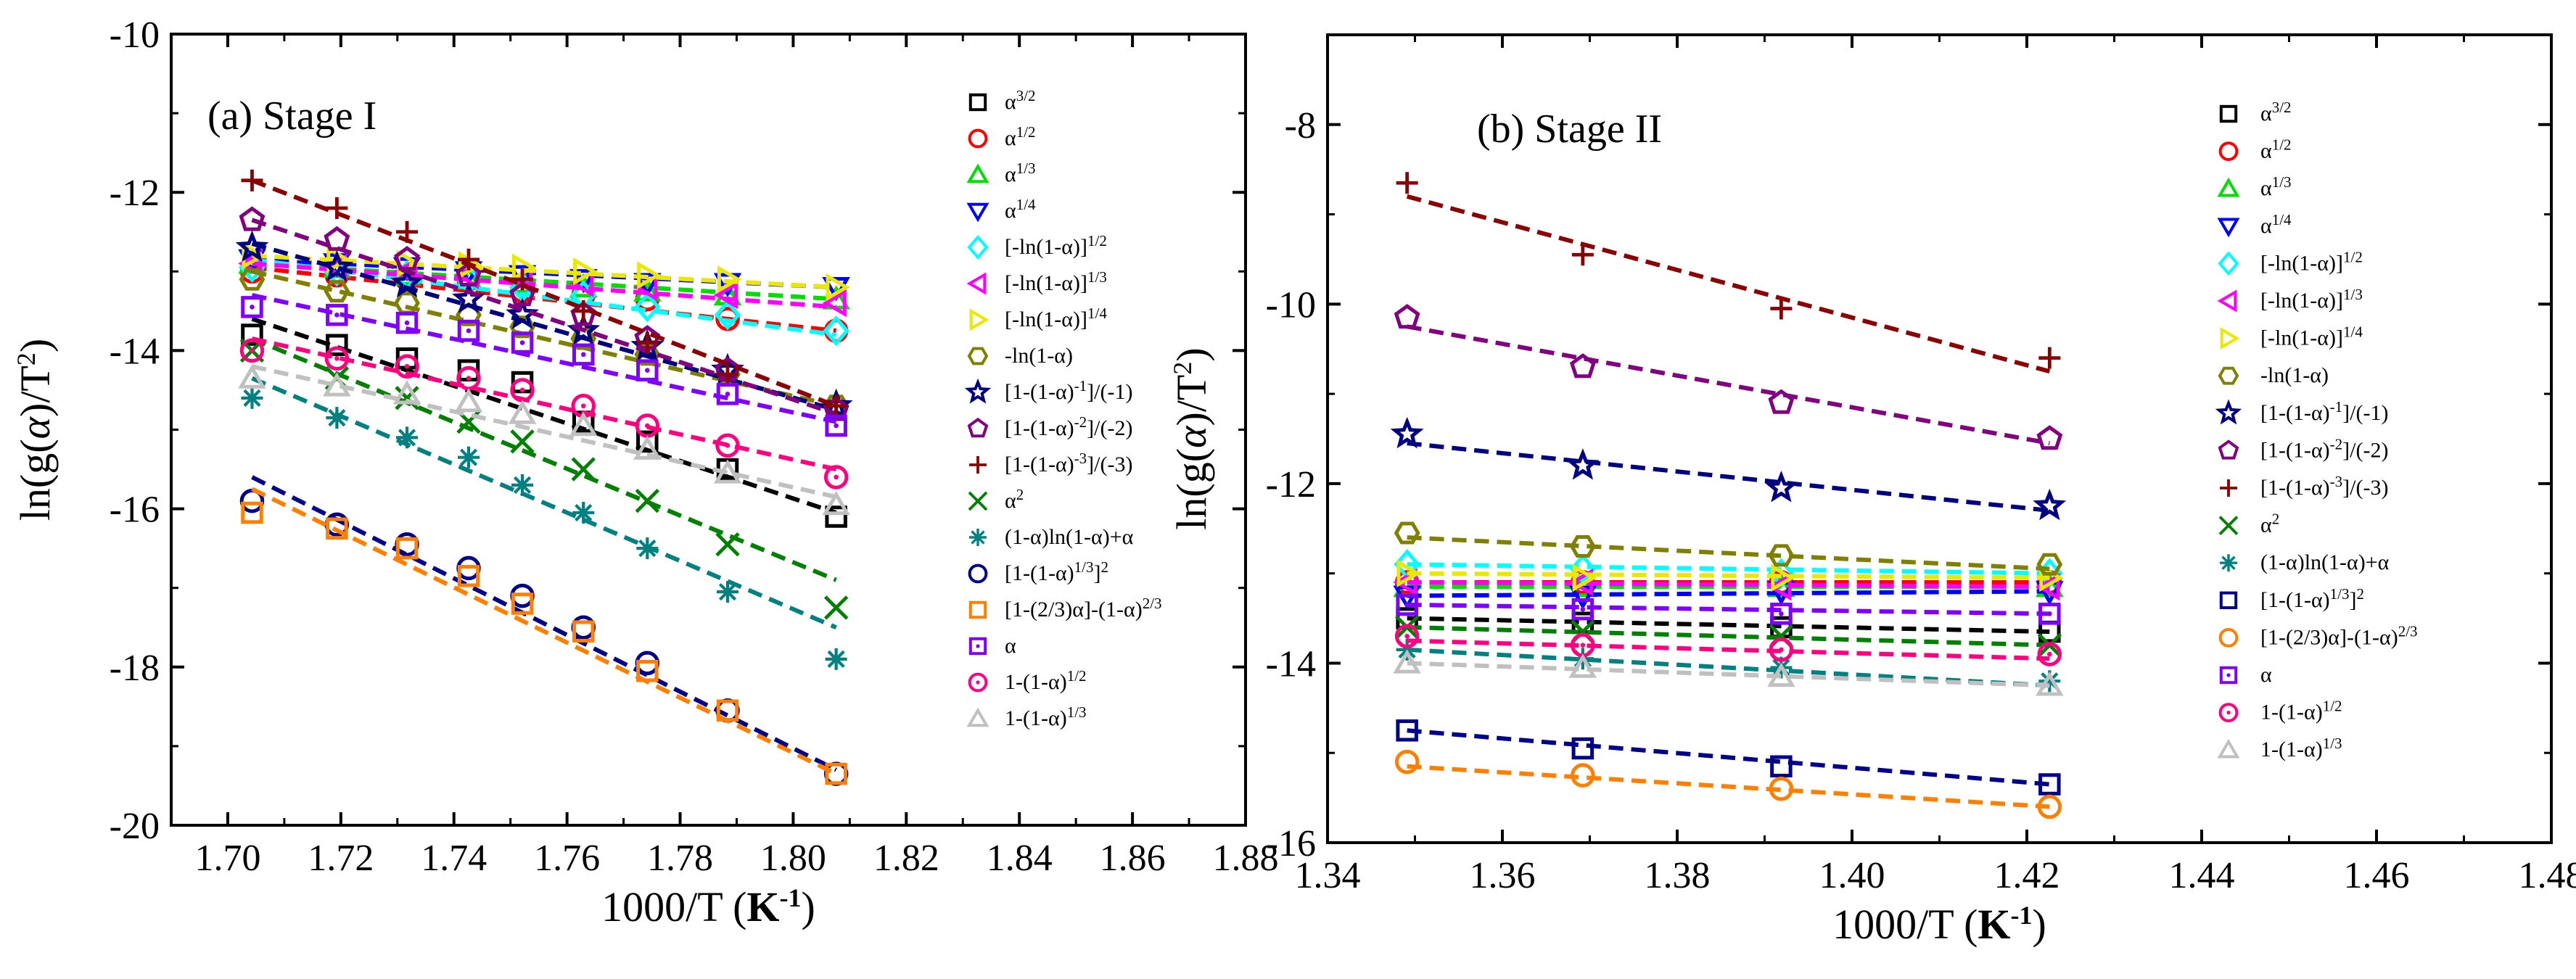  I want to click on legend-item: (1-α)ln(1-α)+α, so click(1051, 537).